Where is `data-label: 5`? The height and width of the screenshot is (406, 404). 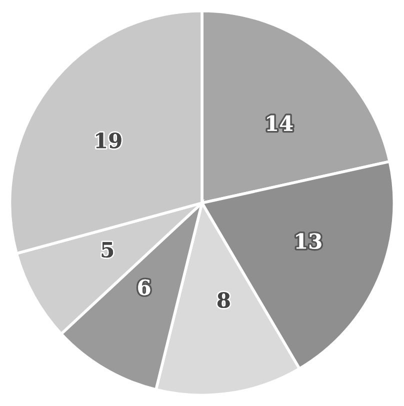
data-label: 5 is located at coordinates (108, 250).